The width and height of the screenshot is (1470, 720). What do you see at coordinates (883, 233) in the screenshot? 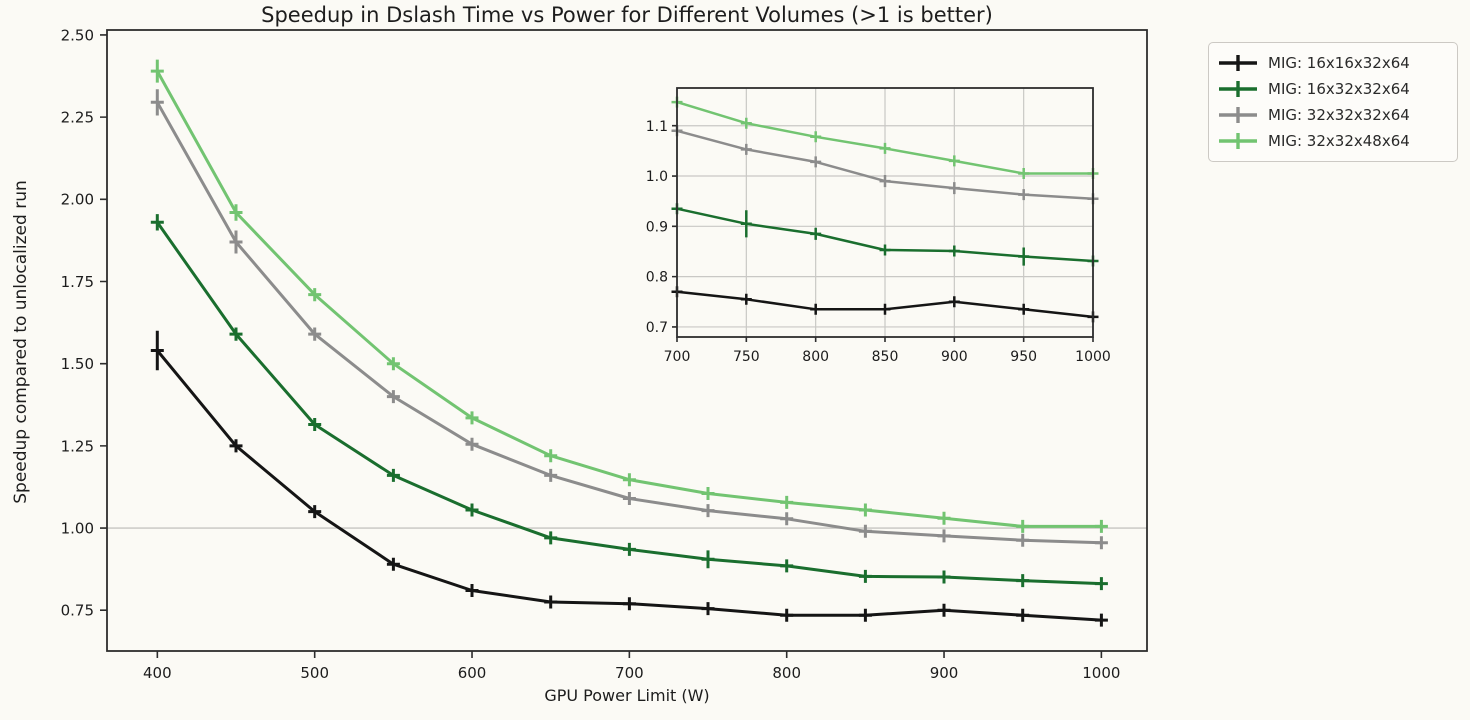
I see `inset-tick-marks` at bounding box center [883, 233].